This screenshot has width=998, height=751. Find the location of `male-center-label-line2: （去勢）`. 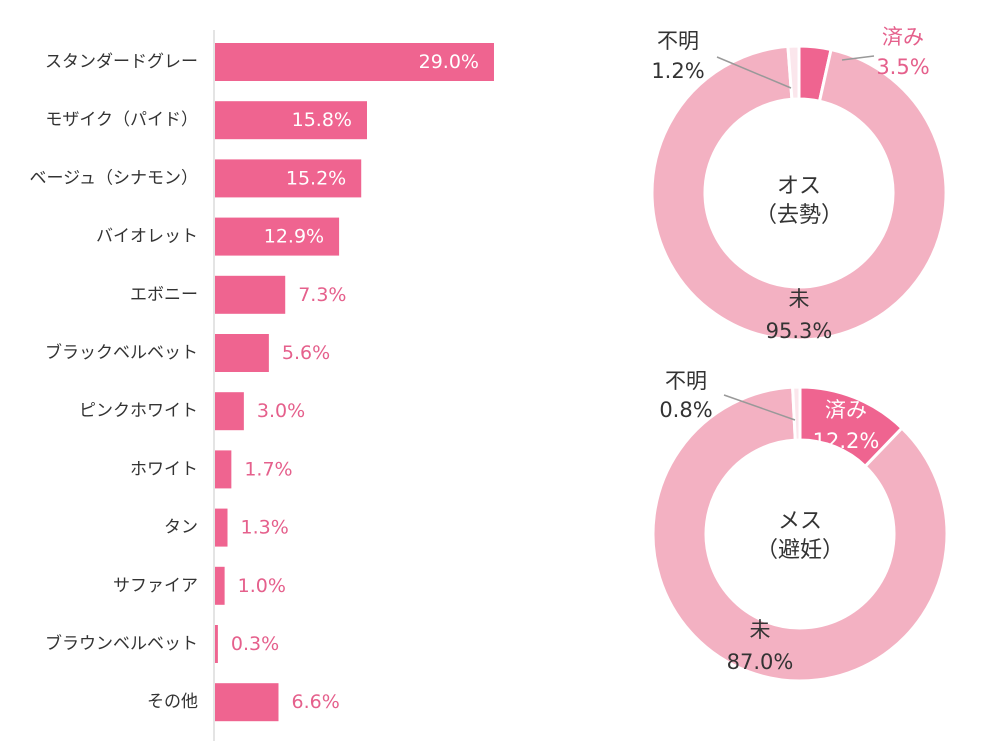

male-center-label-line2: （去勢） is located at coordinates (799, 215).